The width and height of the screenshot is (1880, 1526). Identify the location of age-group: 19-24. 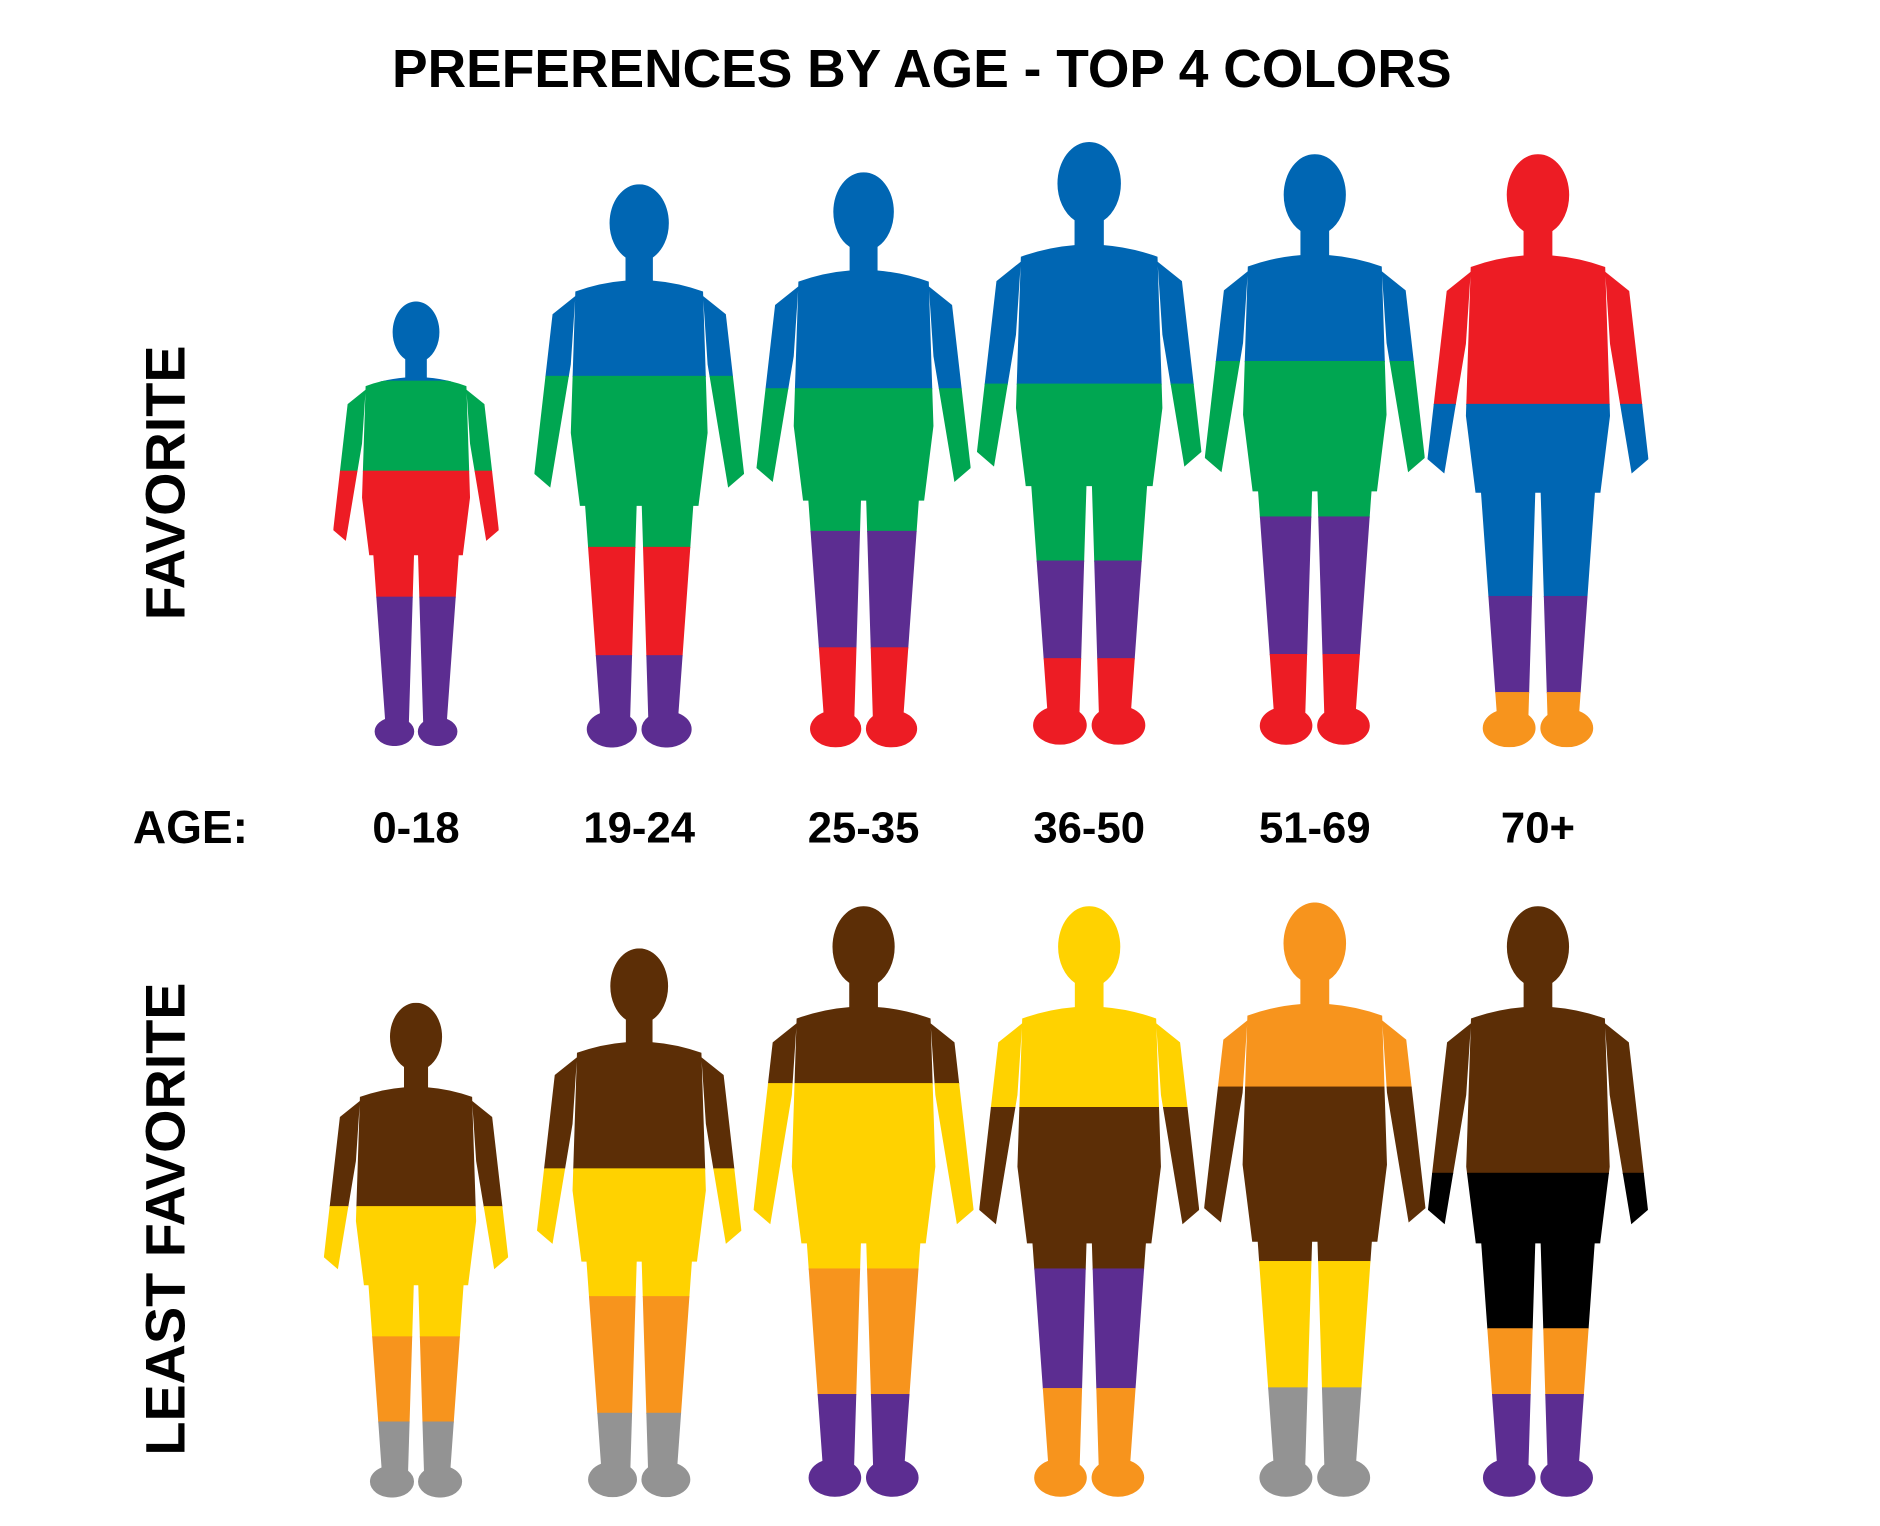
(639, 827).